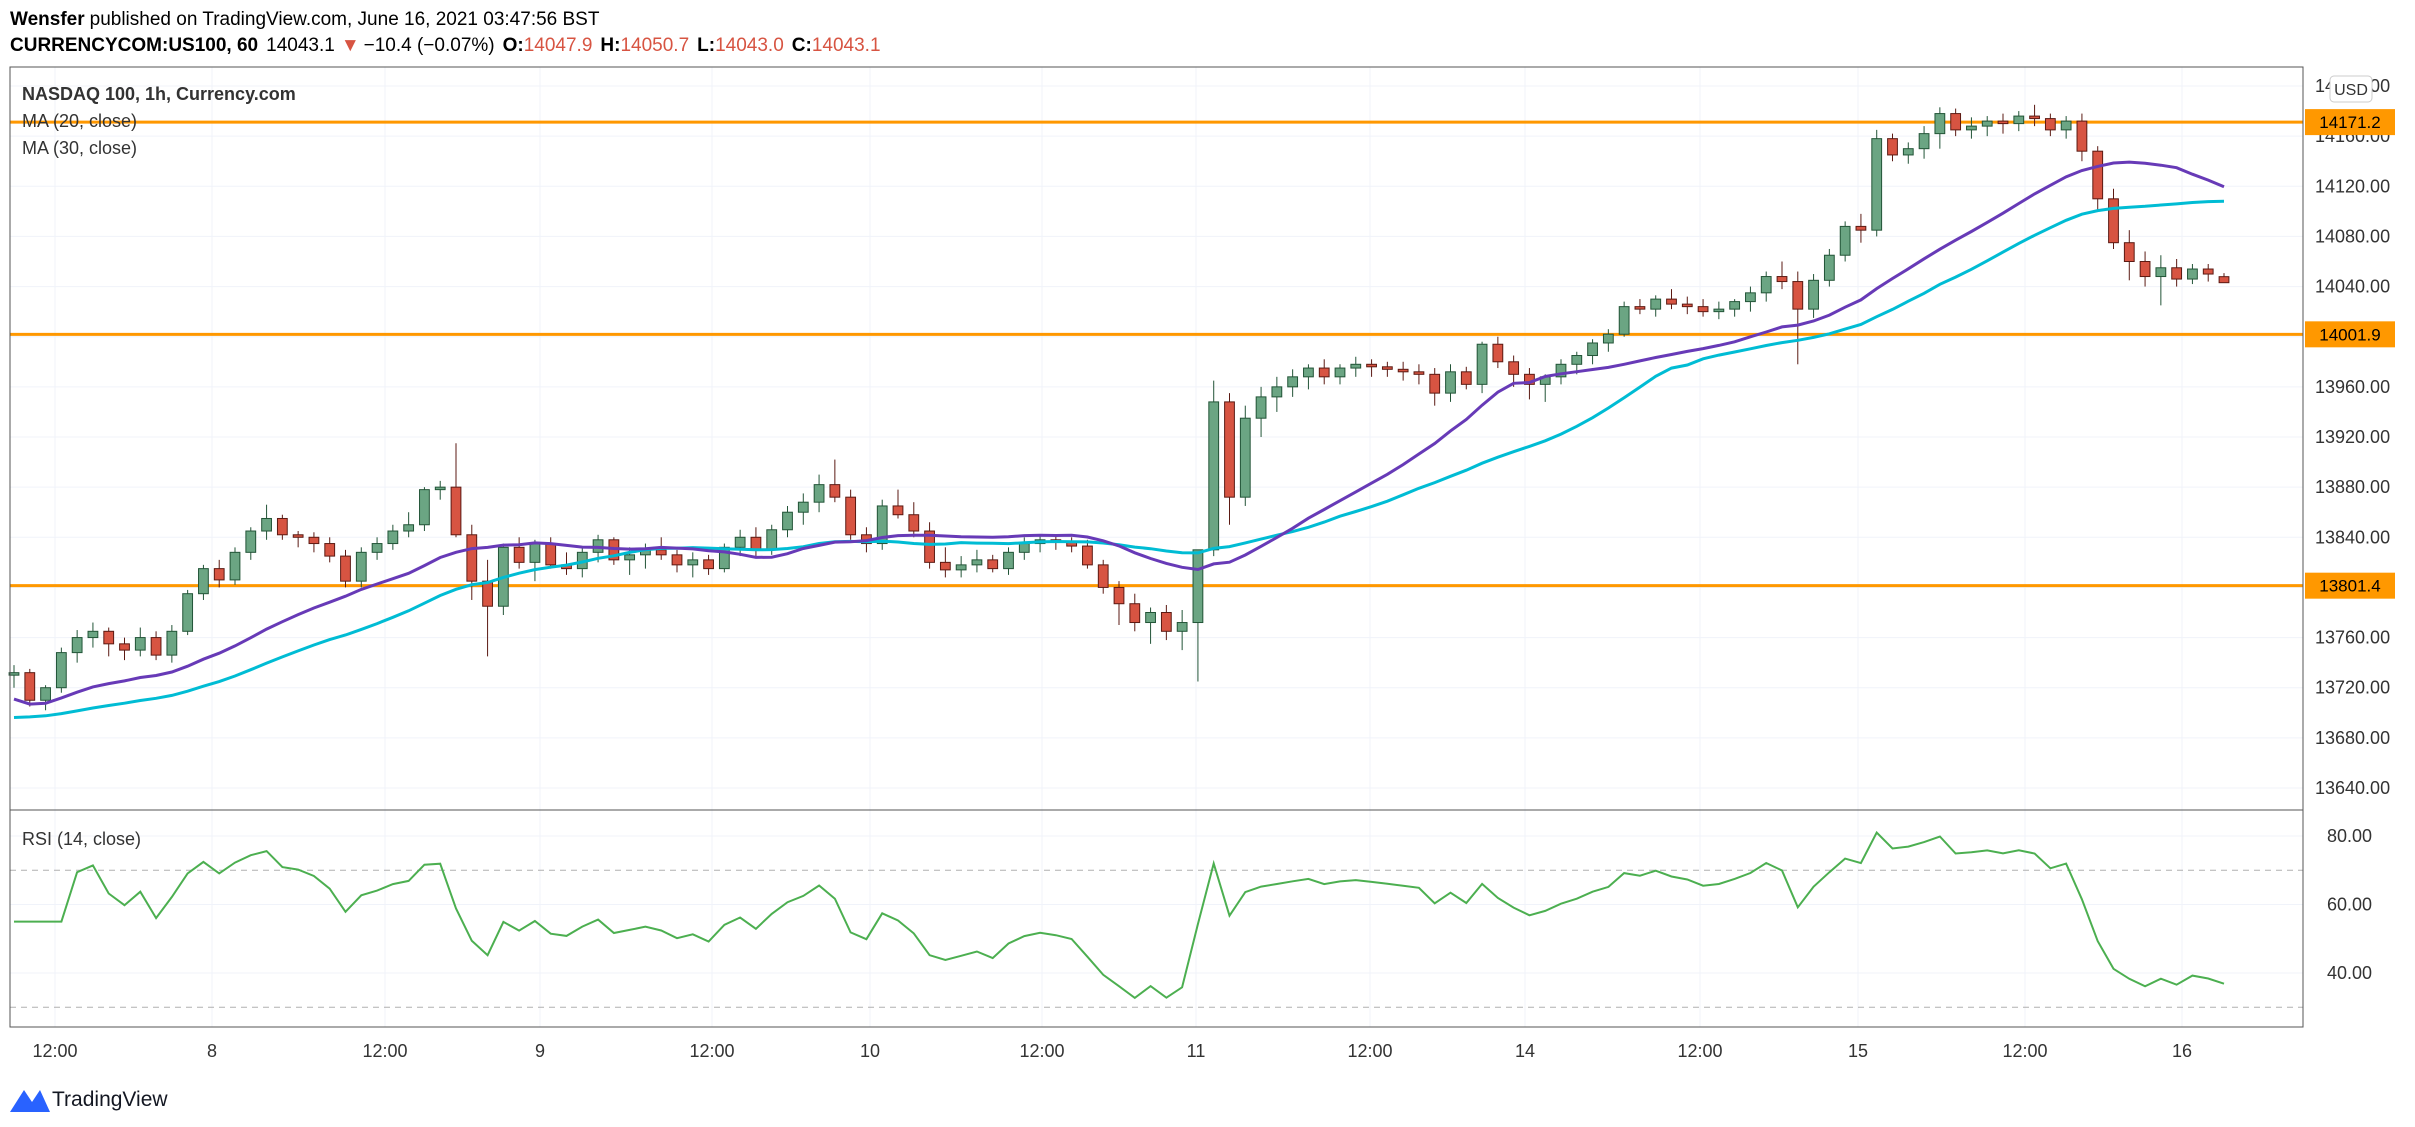 The image size is (2415, 1127). What do you see at coordinates (2352, 788) in the screenshot?
I see `price-tick: 13640.00` at bounding box center [2352, 788].